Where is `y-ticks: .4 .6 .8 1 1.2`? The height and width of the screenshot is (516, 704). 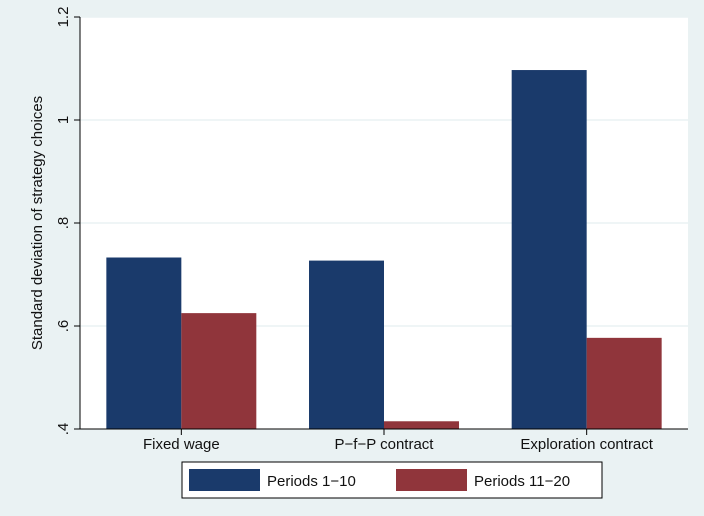 y-ticks: .4 .6 .8 1 1.2 is located at coordinates (67, 221).